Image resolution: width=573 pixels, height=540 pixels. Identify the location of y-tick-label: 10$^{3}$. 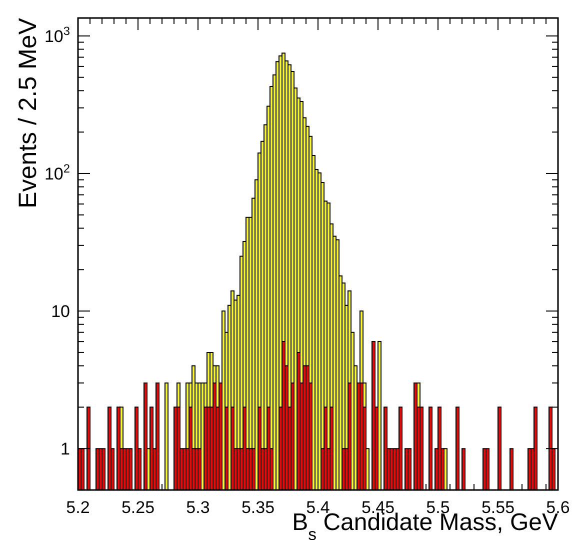
(57, 35).